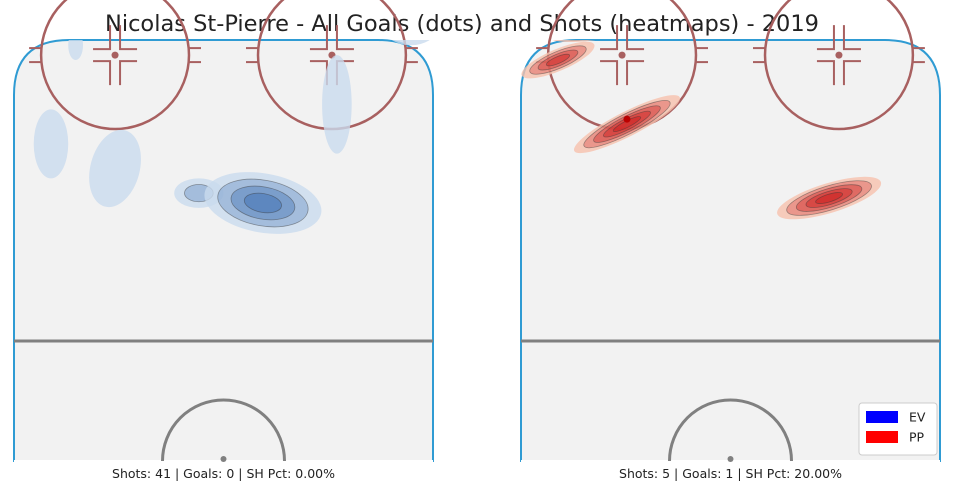  Describe the element at coordinates (898, 429) in the screenshot. I see `legend: EV PP` at that location.